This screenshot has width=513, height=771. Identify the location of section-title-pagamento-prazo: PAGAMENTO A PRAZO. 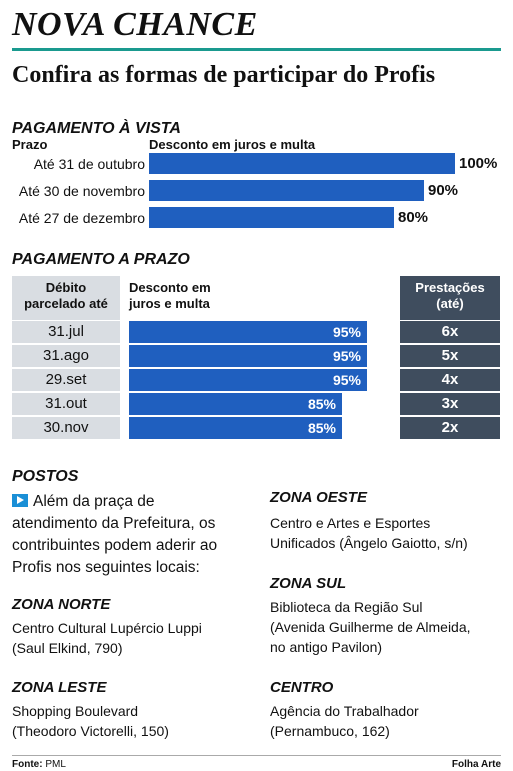
(101, 259).